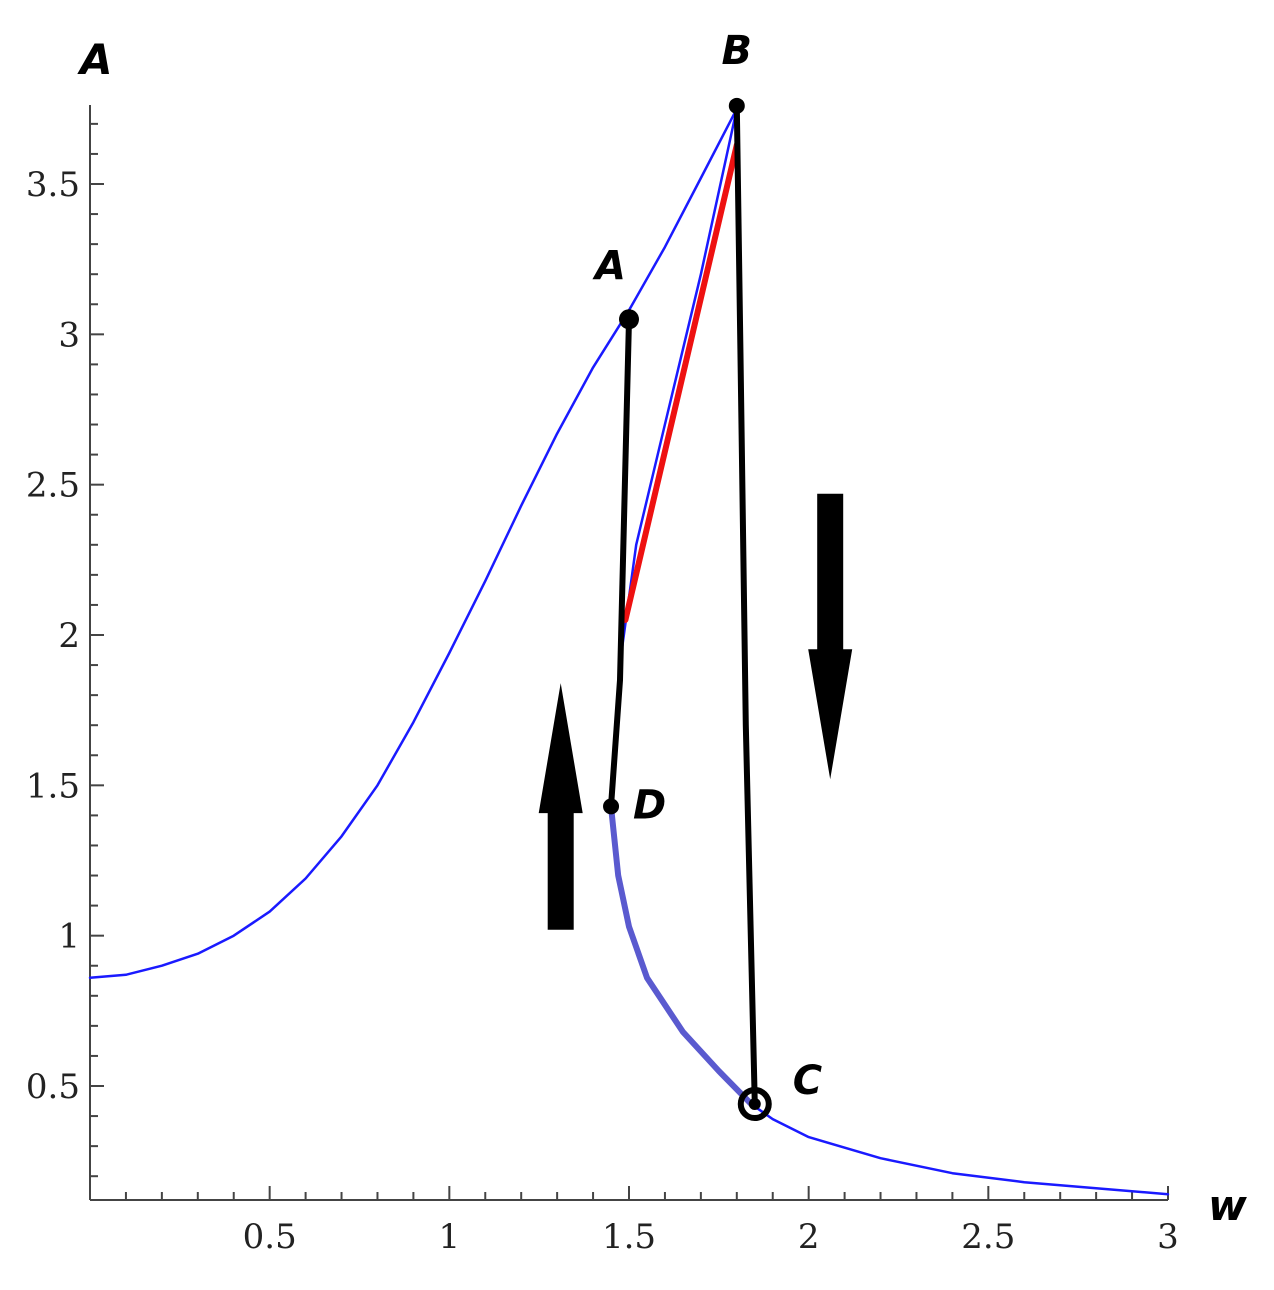 The image size is (1274, 1290). I want to click on y-tick-label: 1, so click(69, 937).